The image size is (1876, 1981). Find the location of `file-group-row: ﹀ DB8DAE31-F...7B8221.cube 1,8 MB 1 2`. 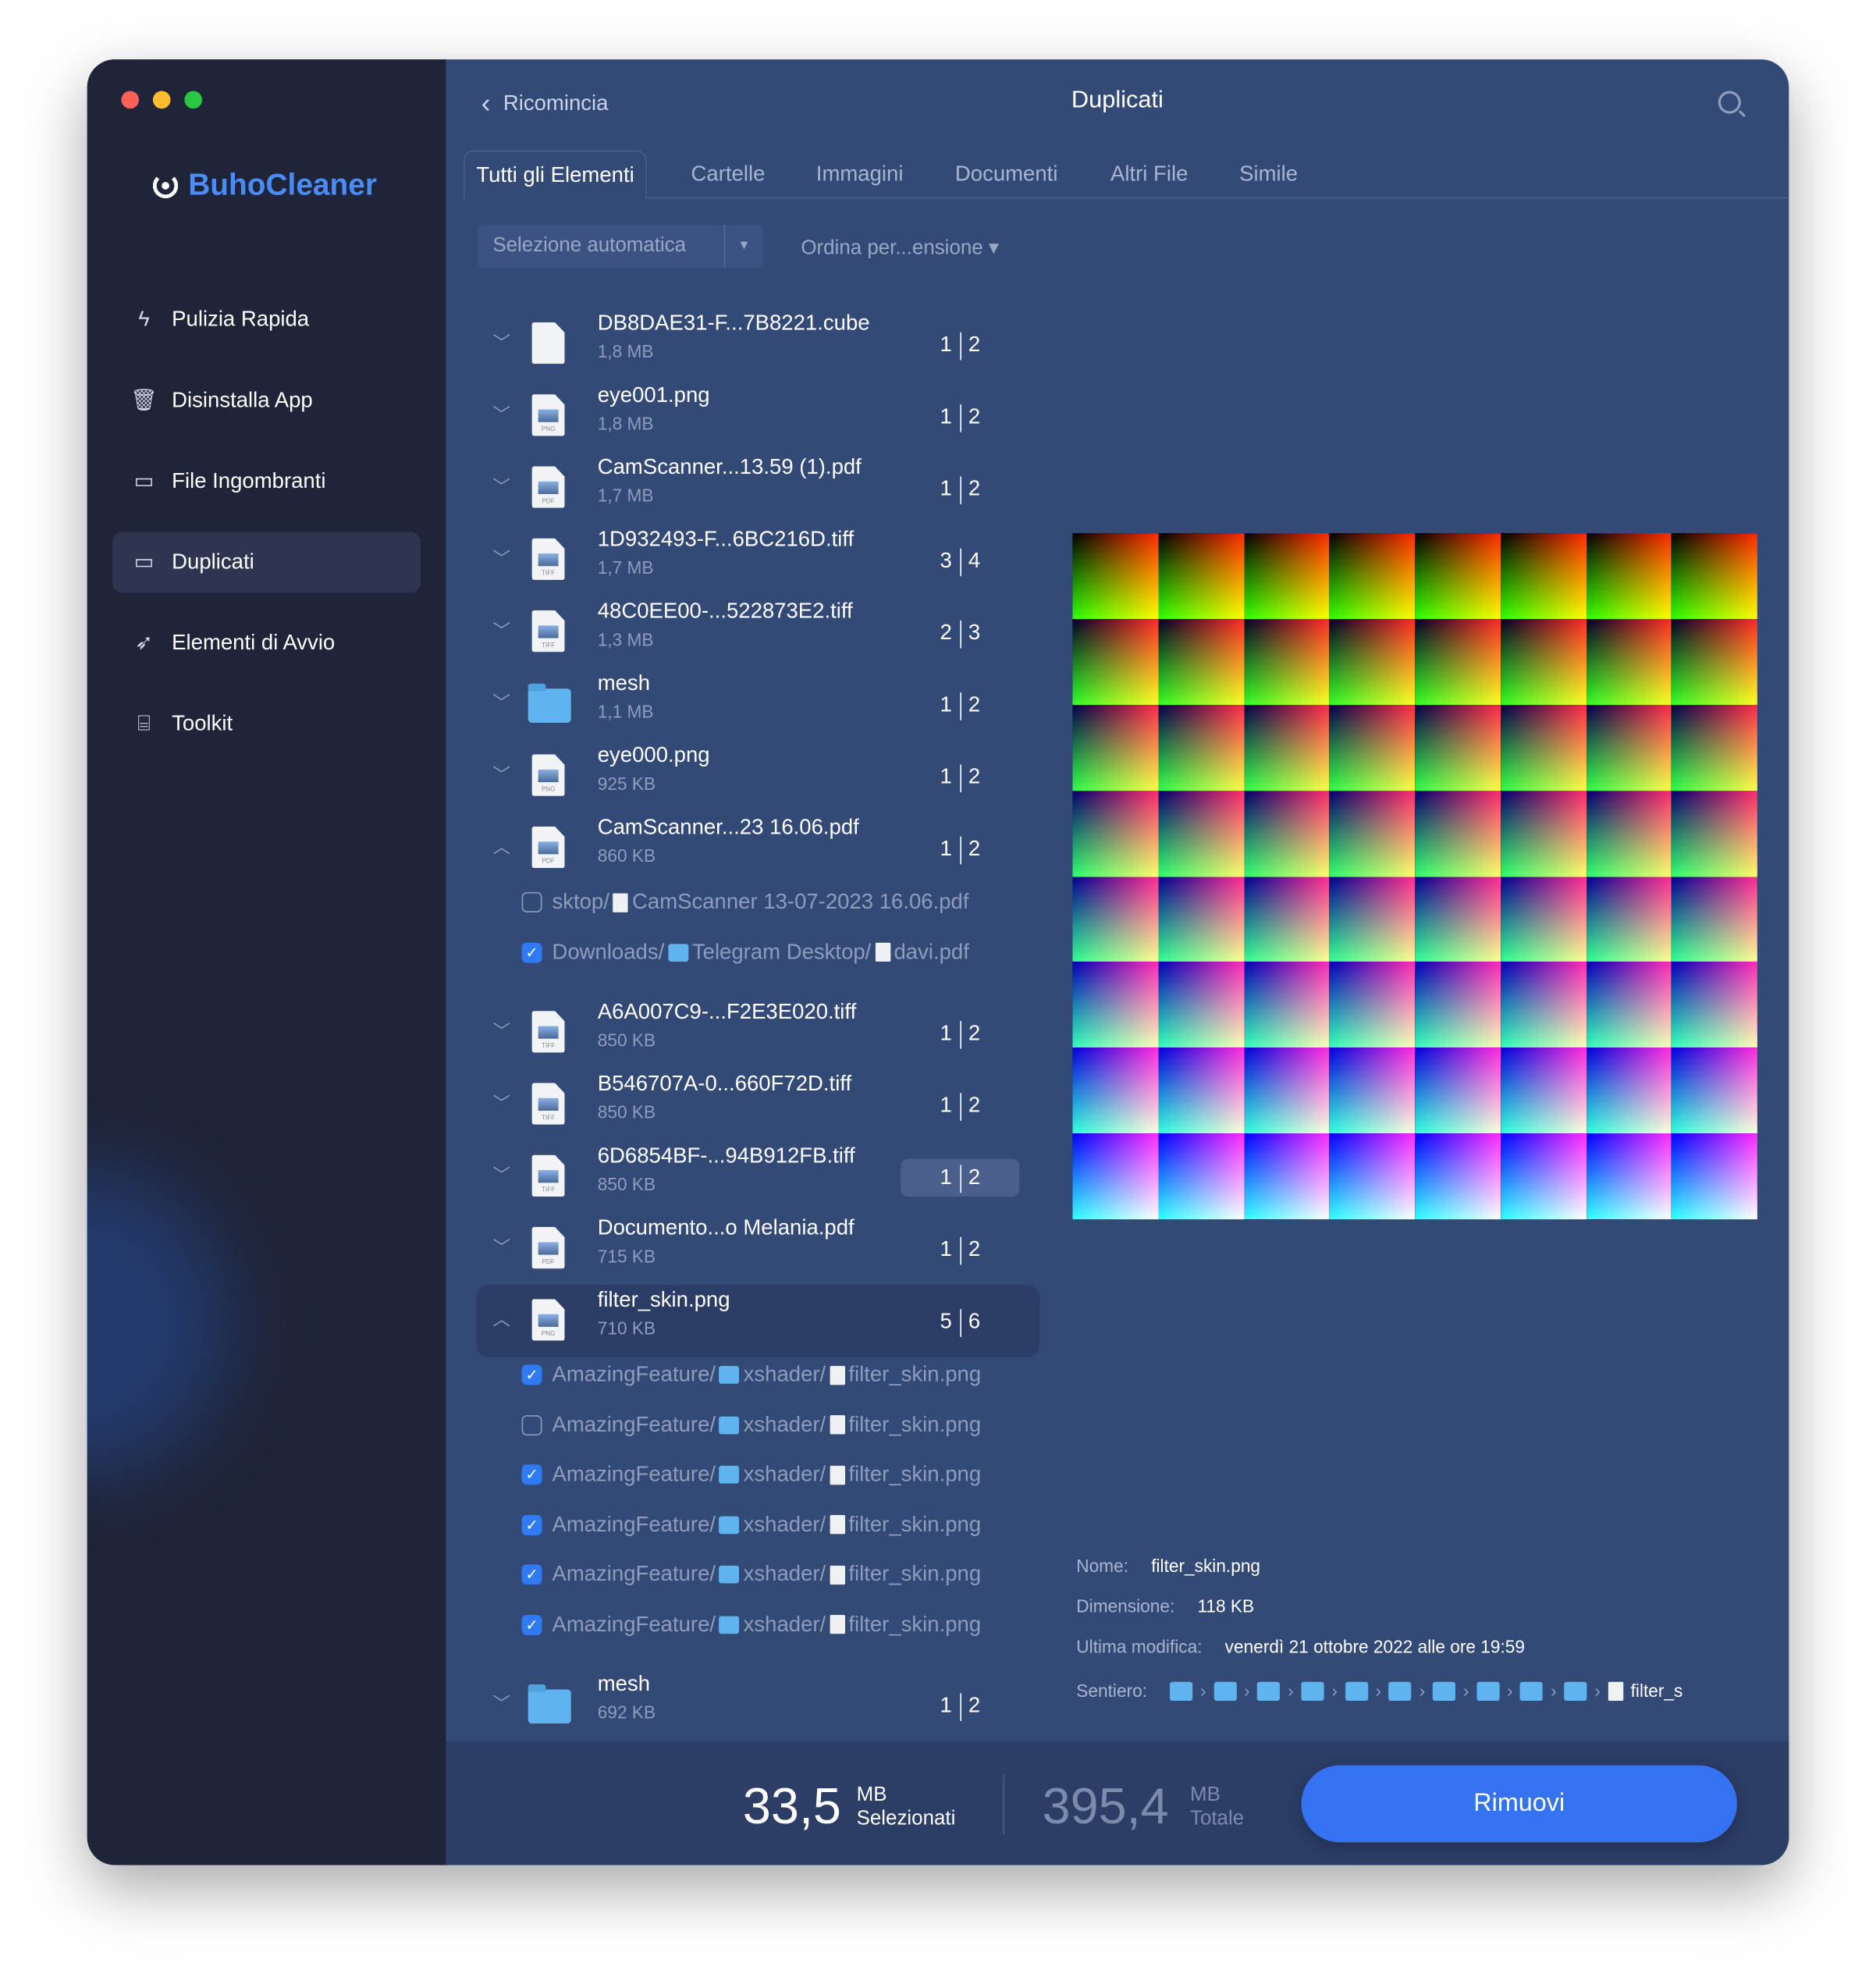

file-group-row: ﹀ DB8DAE31-F...7B8221.cube 1,8 MB 1 2 is located at coordinates (757, 344).